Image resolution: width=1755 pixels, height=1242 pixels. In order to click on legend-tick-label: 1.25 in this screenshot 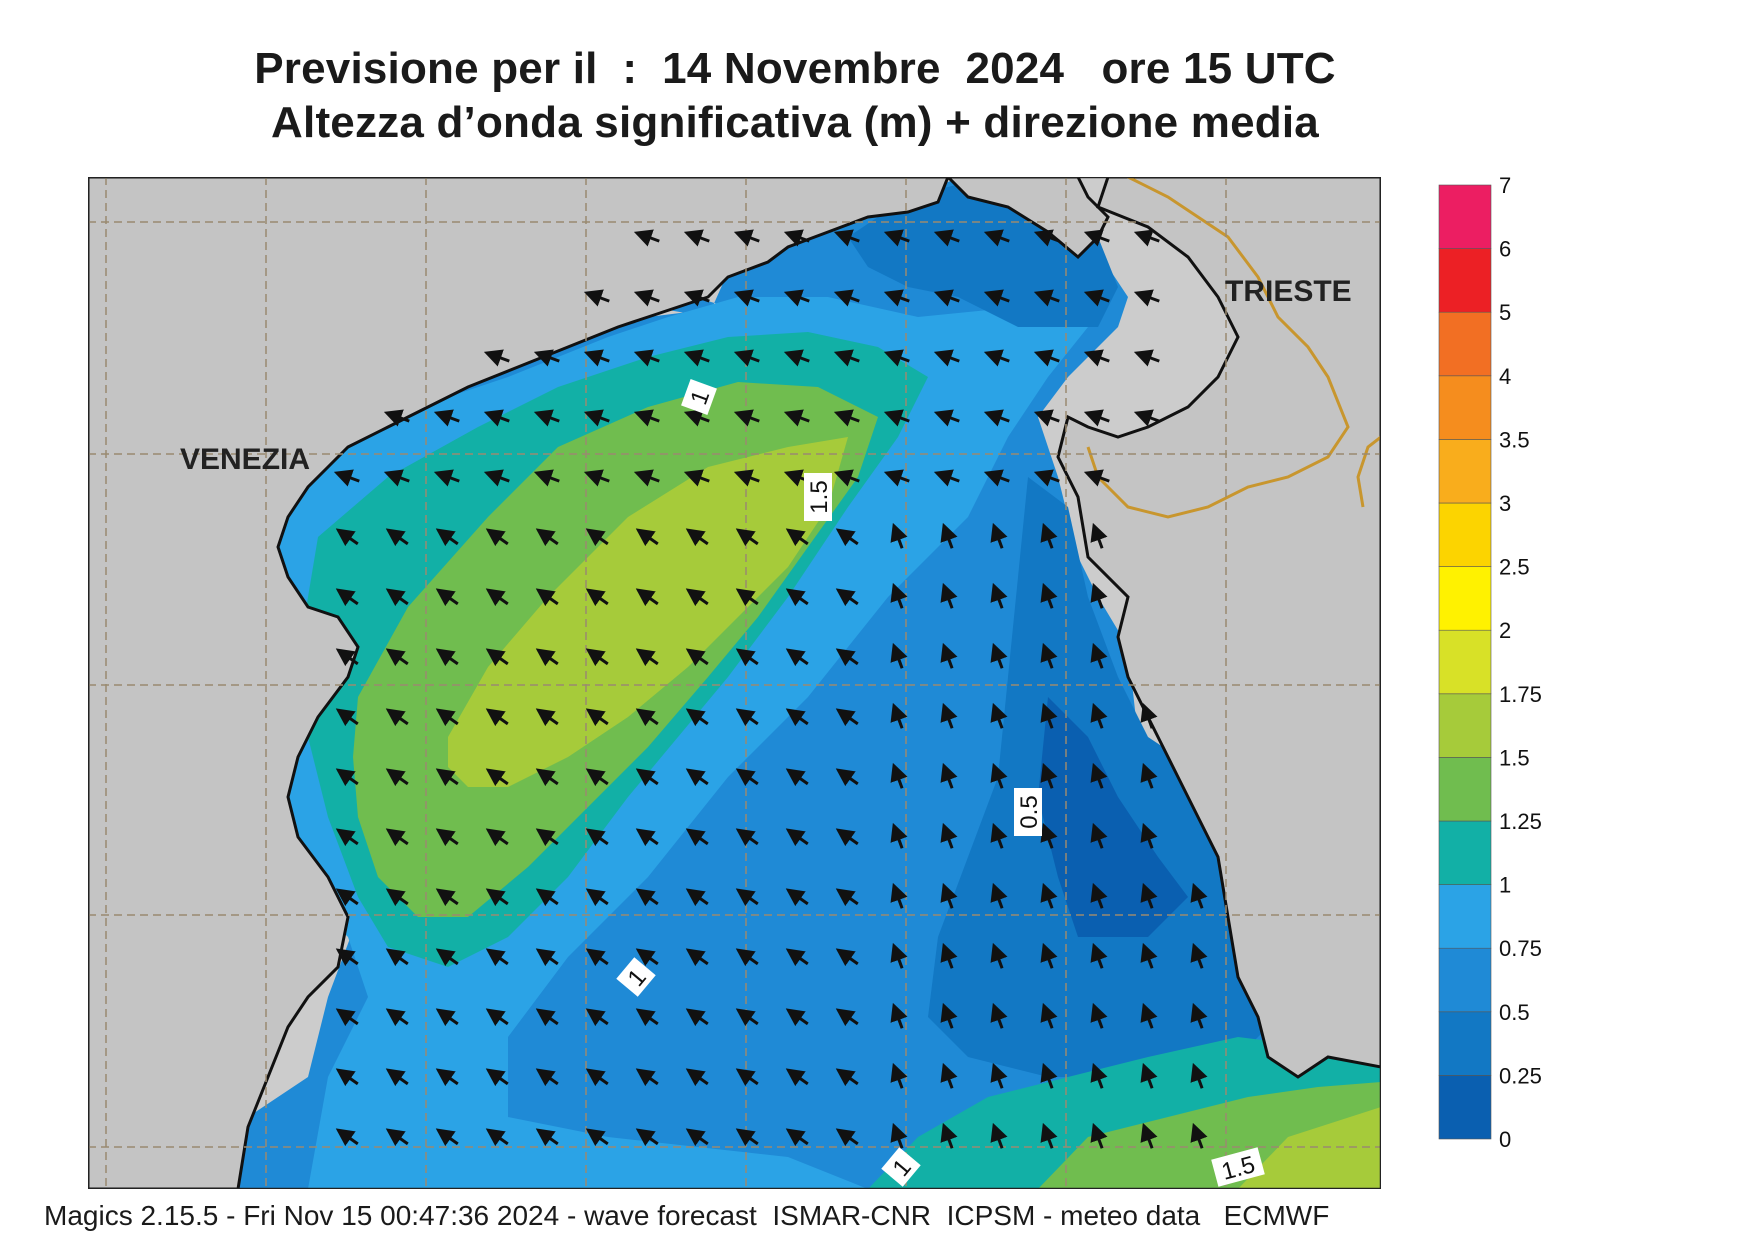, I will do `click(1520, 821)`.